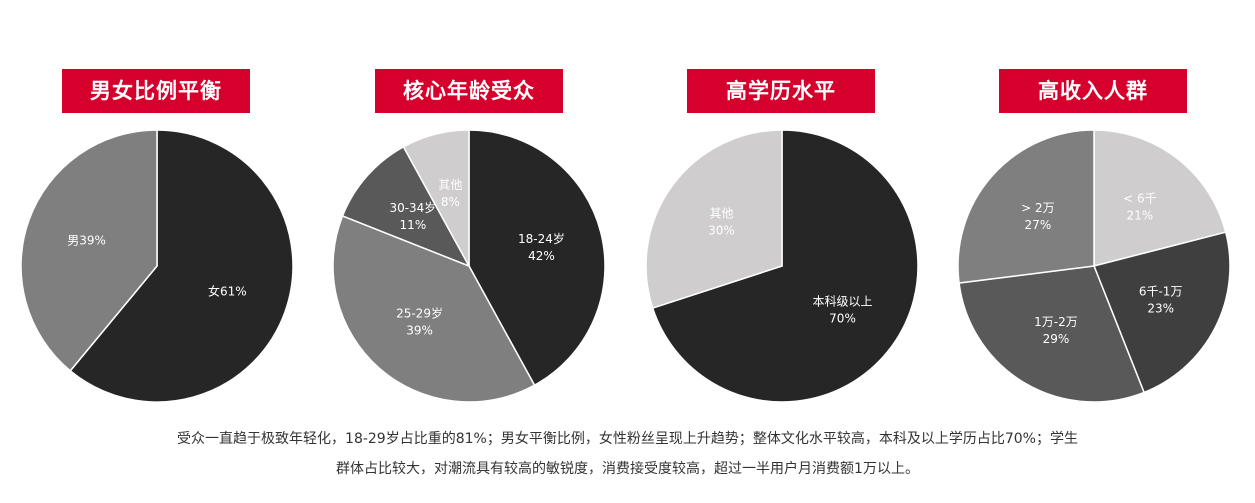  Describe the element at coordinates (450, 193) in the screenshot. I see `pie-slice-label: 其他 8%` at that location.